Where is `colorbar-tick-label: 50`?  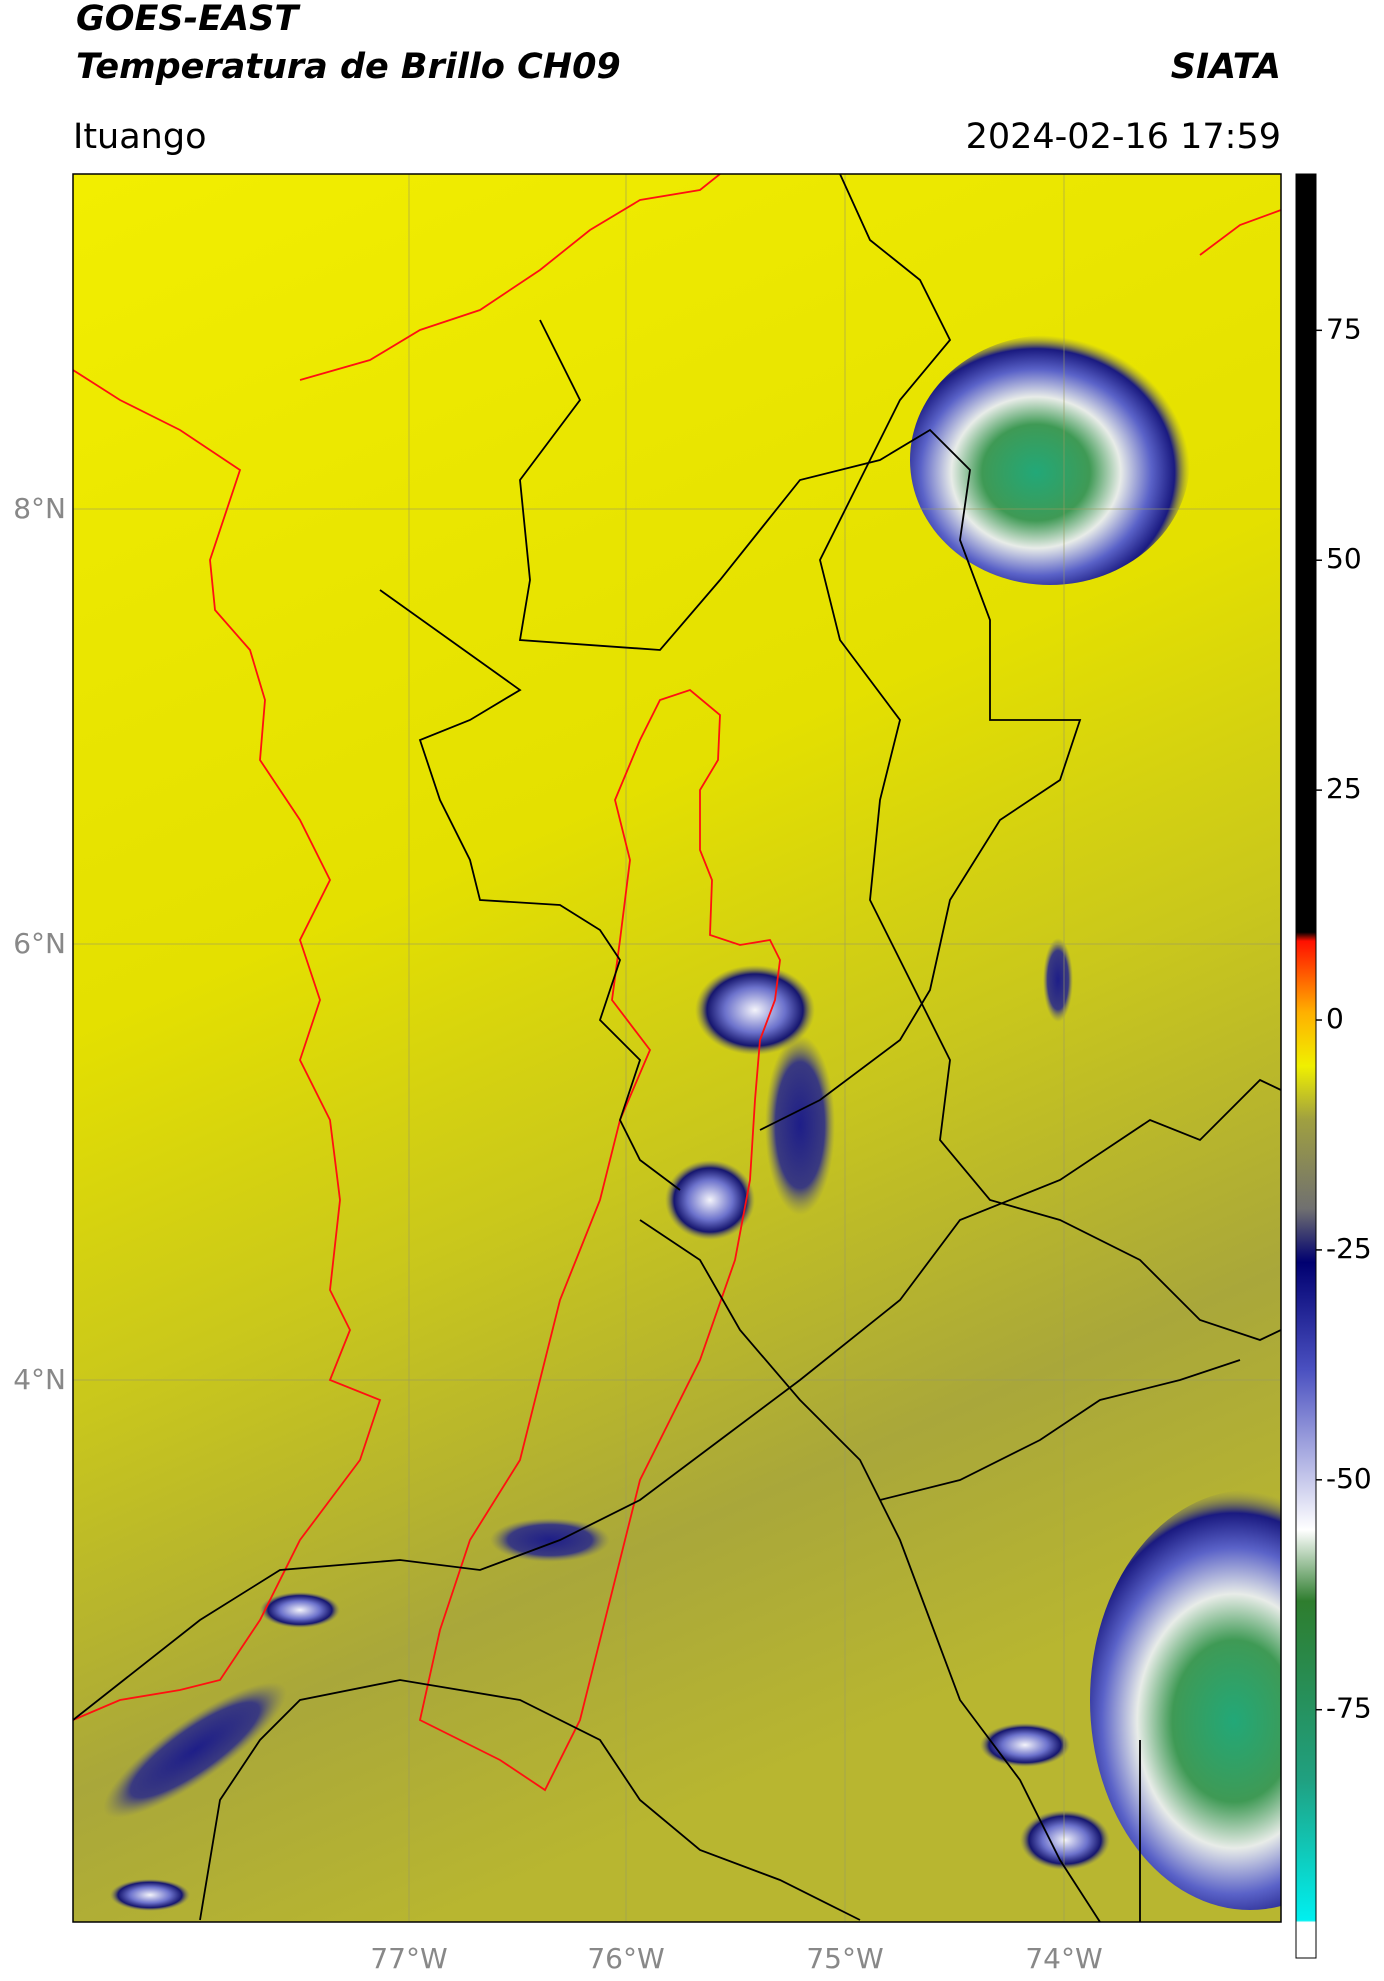
colorbar-tick-label: 50 is located at coordinates (1344, 558).